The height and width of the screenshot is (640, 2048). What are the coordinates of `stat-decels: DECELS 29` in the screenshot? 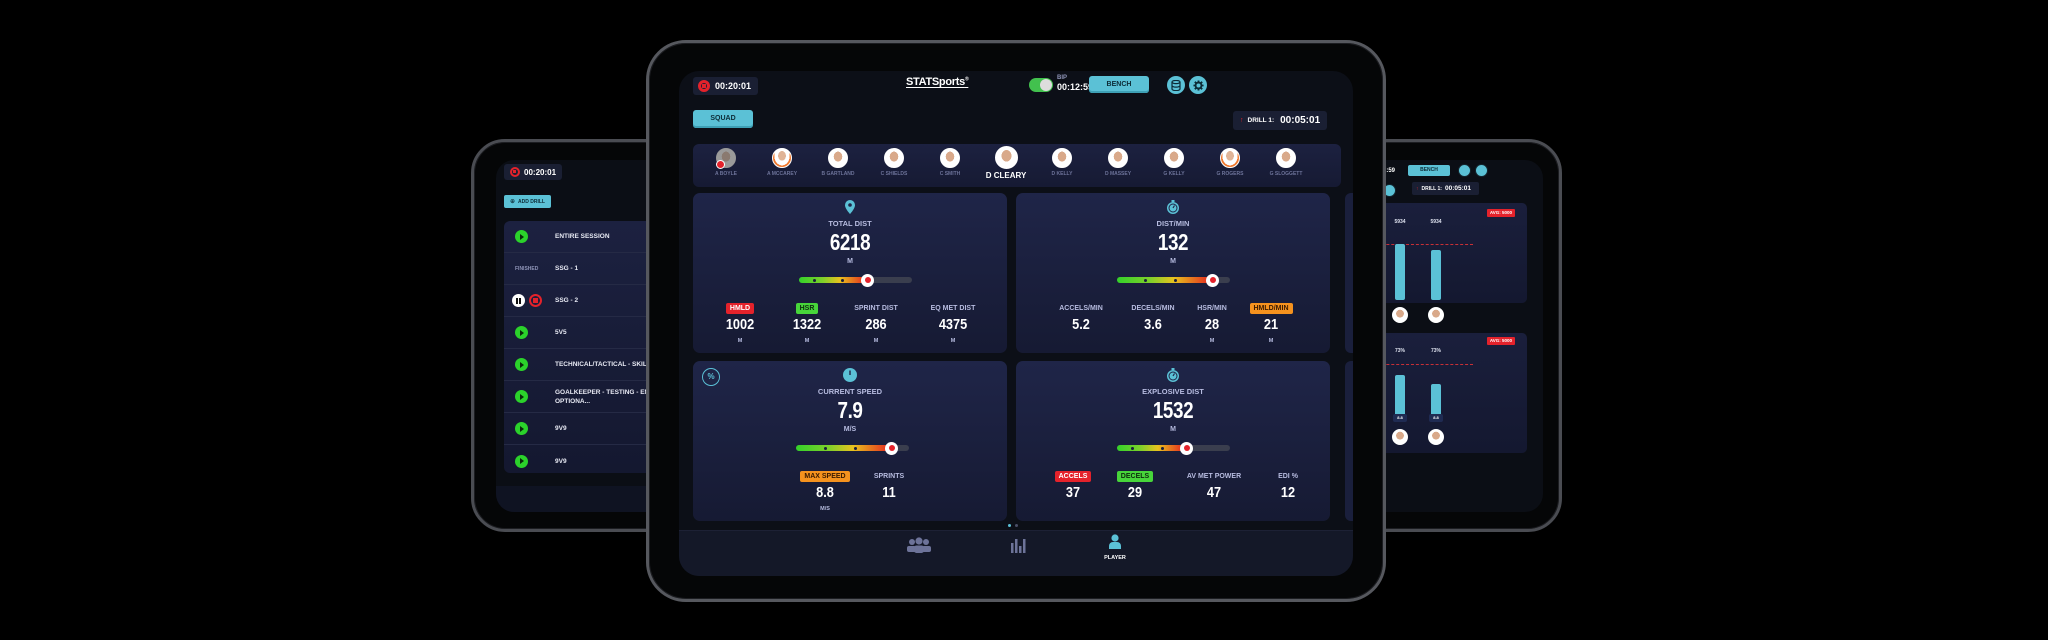 It's located at (1135, 483).